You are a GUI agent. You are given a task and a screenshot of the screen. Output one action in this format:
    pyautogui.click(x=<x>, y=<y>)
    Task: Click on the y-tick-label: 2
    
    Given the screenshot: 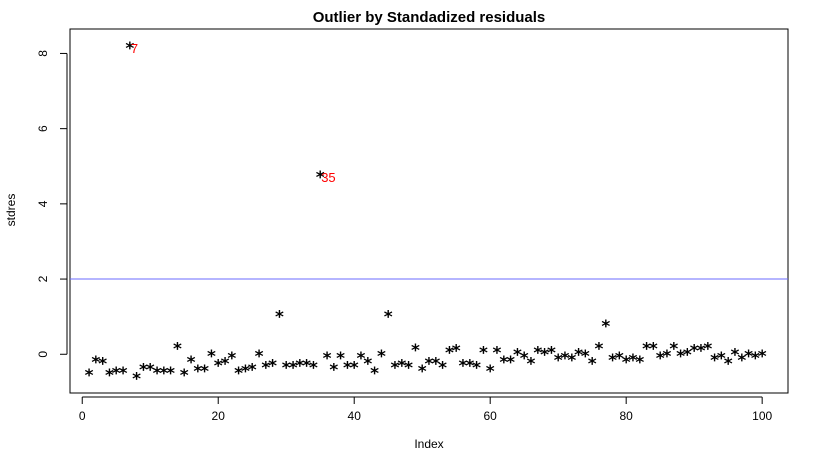 What is the action you would take?
    pyautogui.click(x=43, y=278)
    